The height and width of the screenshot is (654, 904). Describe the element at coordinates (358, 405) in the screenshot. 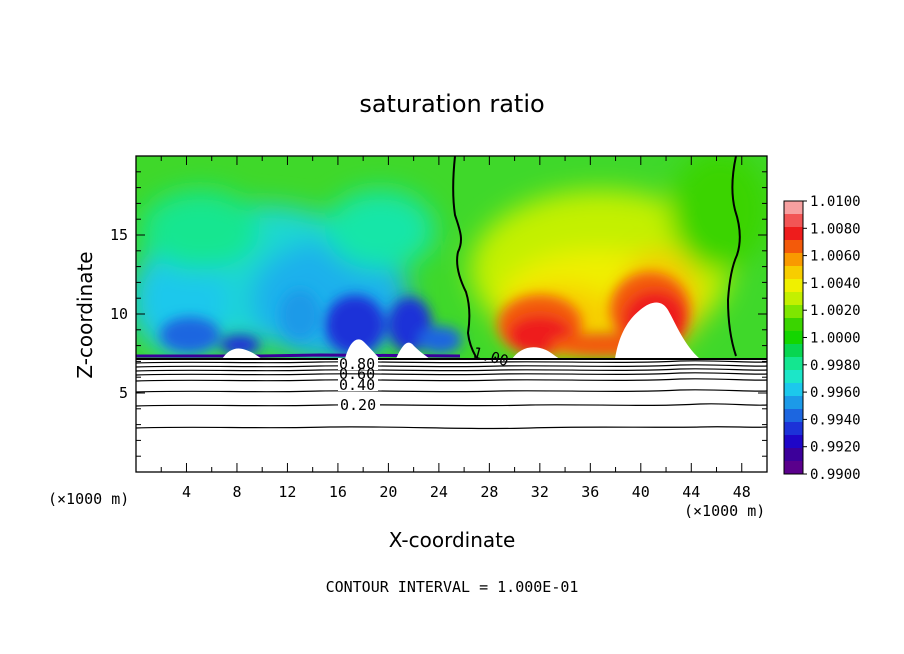

I see `contour-label-0-20: 0.20` at that location.